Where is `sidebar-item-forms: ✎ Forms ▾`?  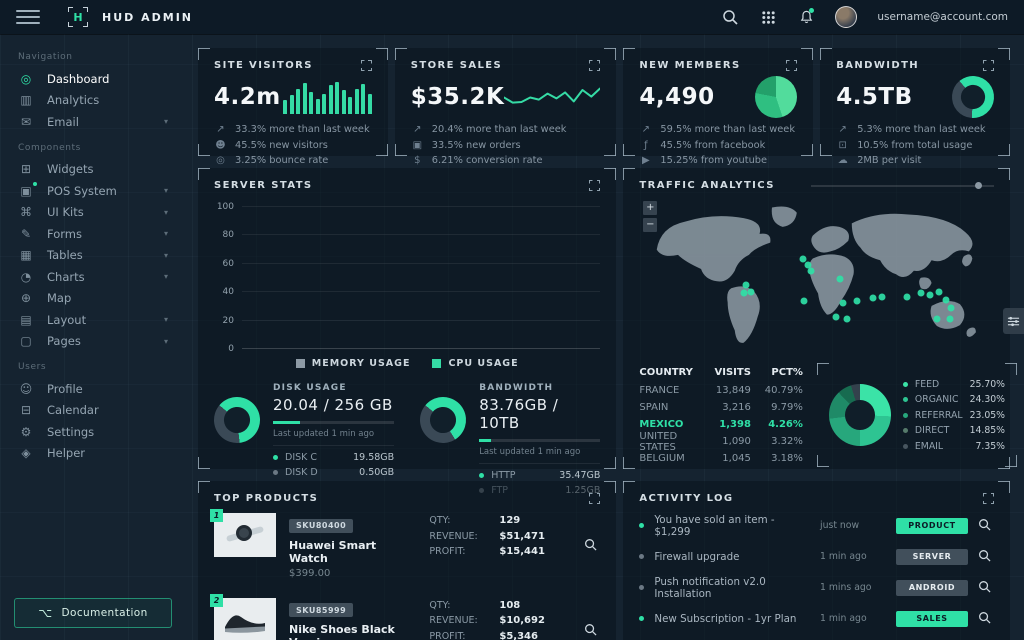
sidebar-item-forms: ✎ Forms ▾ is located at coordinates (93, 234).